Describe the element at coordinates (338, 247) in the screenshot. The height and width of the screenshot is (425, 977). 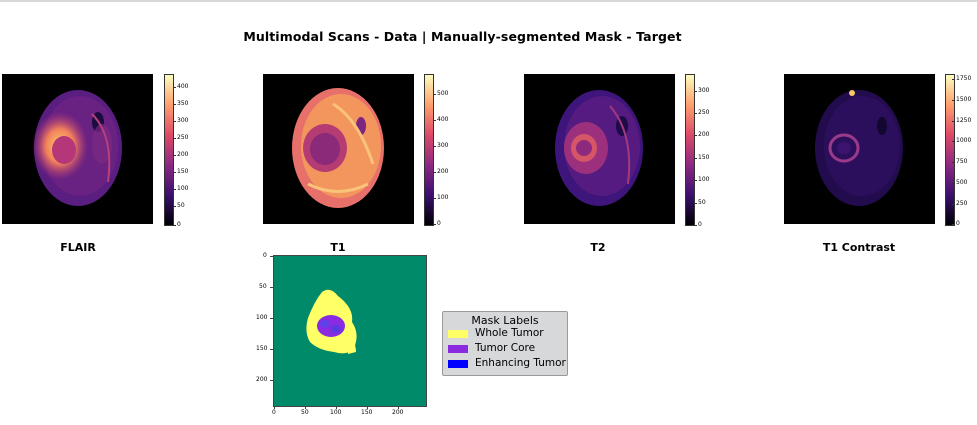
I see `t1-title: T1` at that location.